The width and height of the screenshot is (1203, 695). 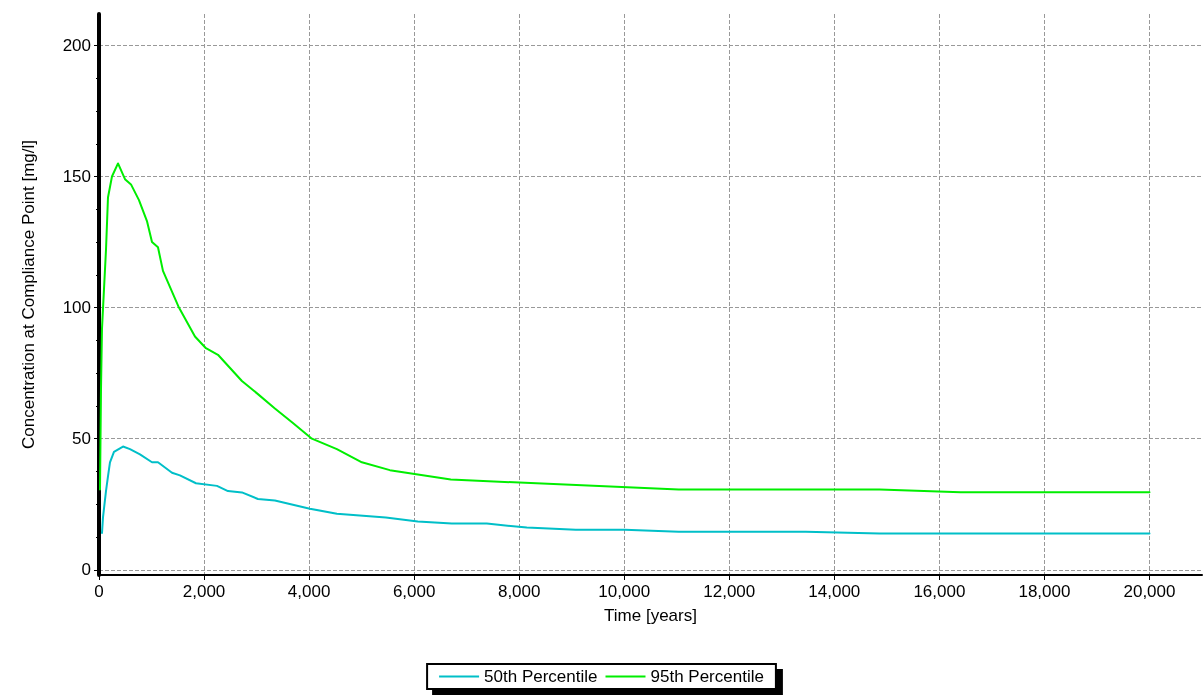 I want to click on x-tick-label: 16,000, so click(x=939, y=591).